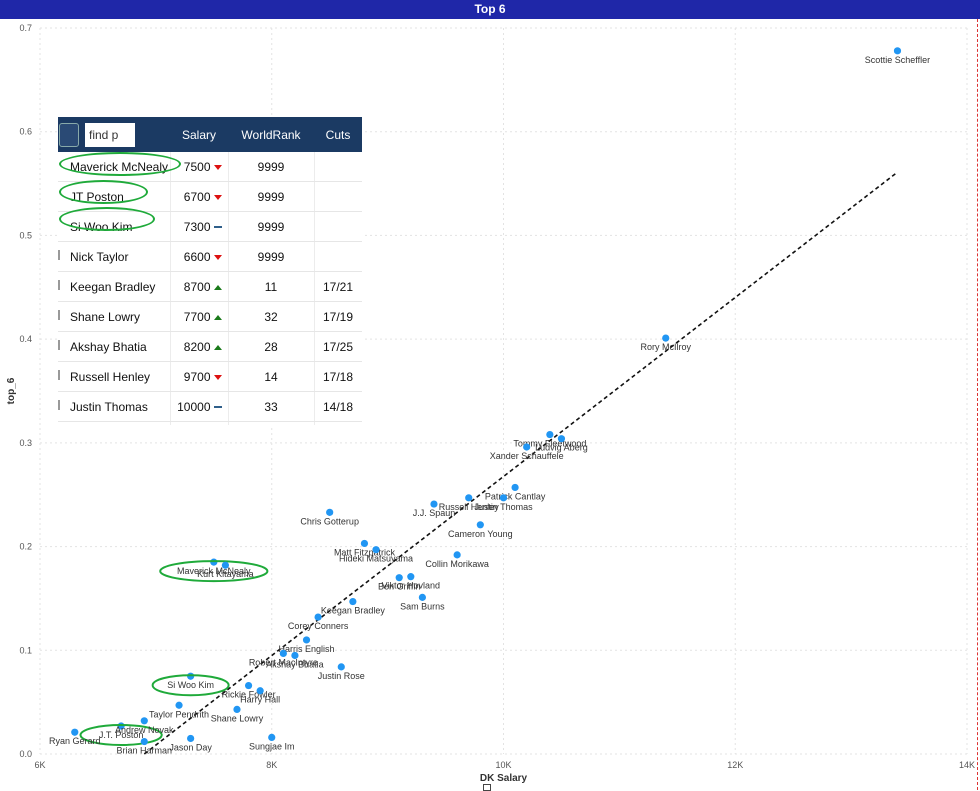 The width and height of the screenshot is (980, 791). Describe the element at coordinates (338, 286) in the screenshot. I see `cuts-cell: 17/21` at that location.